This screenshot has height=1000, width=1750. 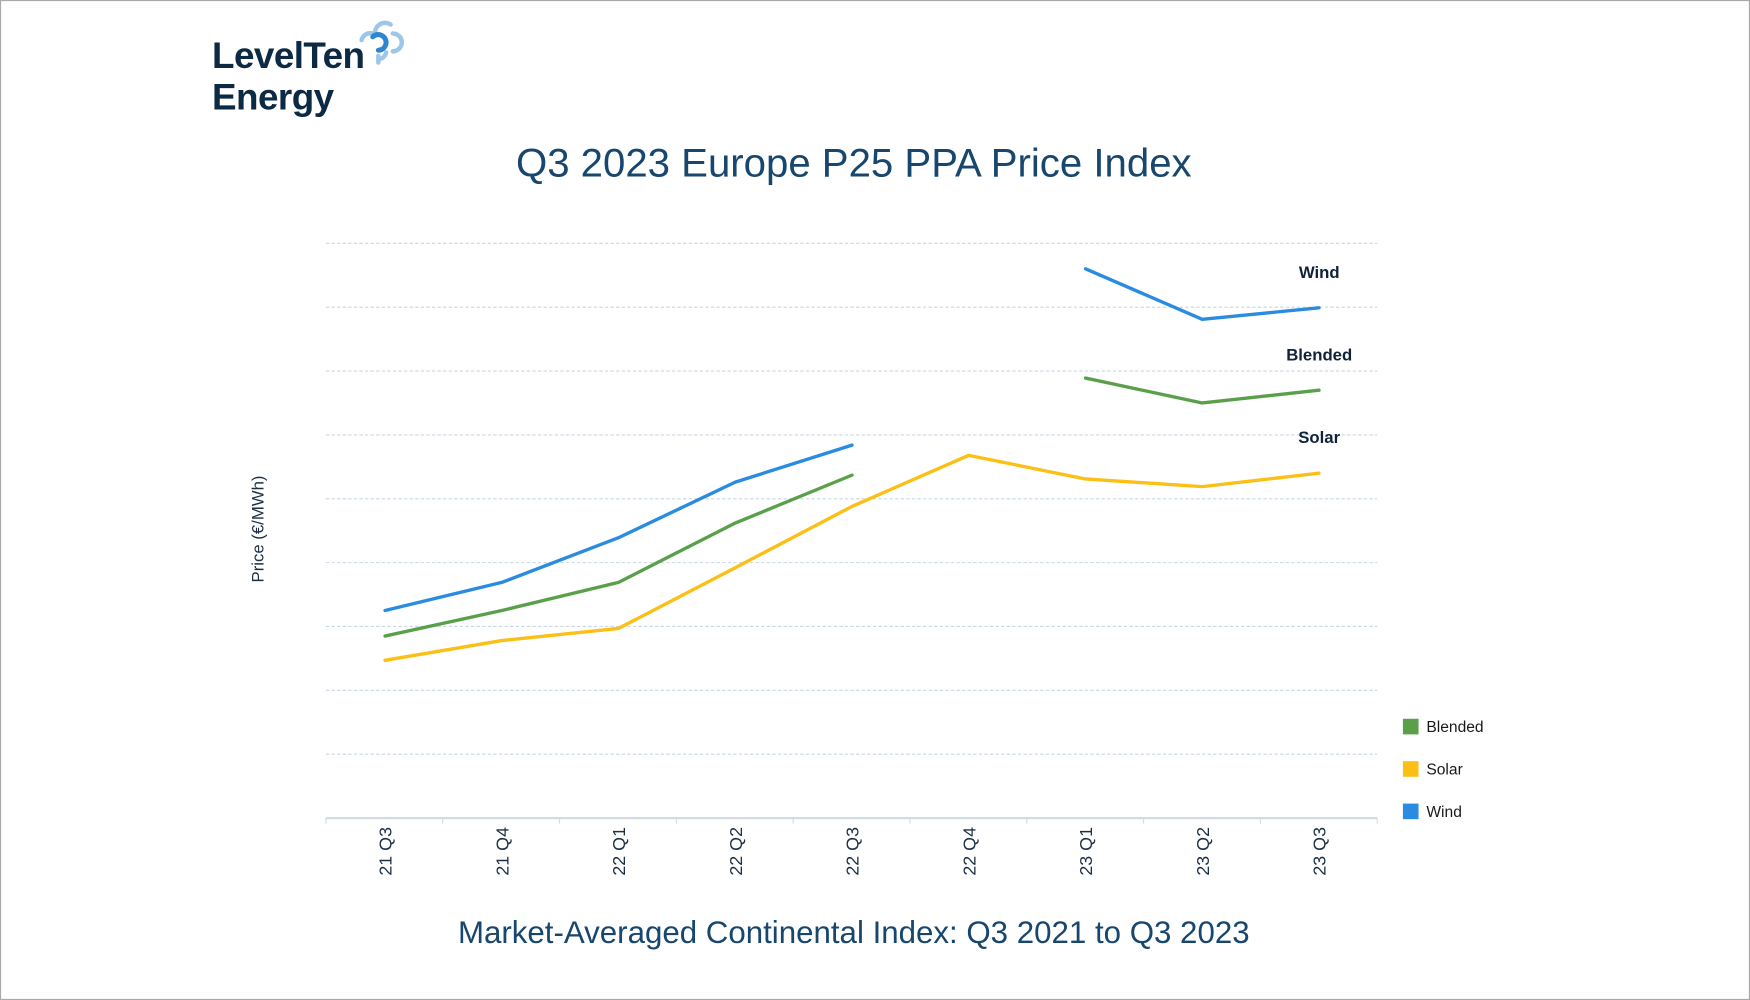 I want to click on series-end-labels: Wind Blended Solar, so click(x=1319, y=355).